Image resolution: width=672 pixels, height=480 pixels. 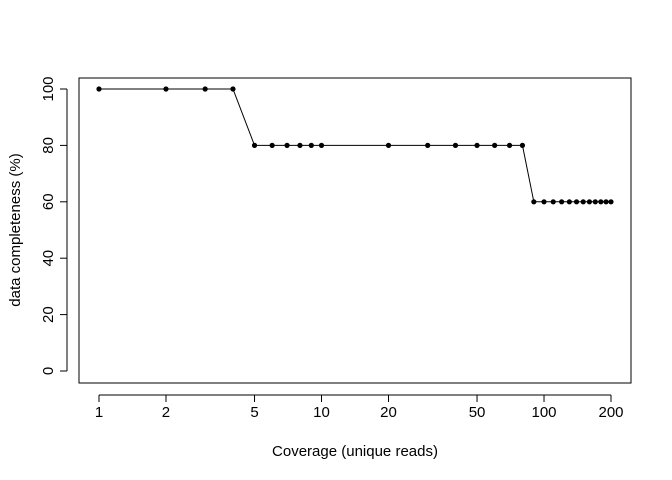 What do you see at coordinates (48, 314) in the screenshot?
I see `y-tick-label: 20` at bounding box center [48, 314].